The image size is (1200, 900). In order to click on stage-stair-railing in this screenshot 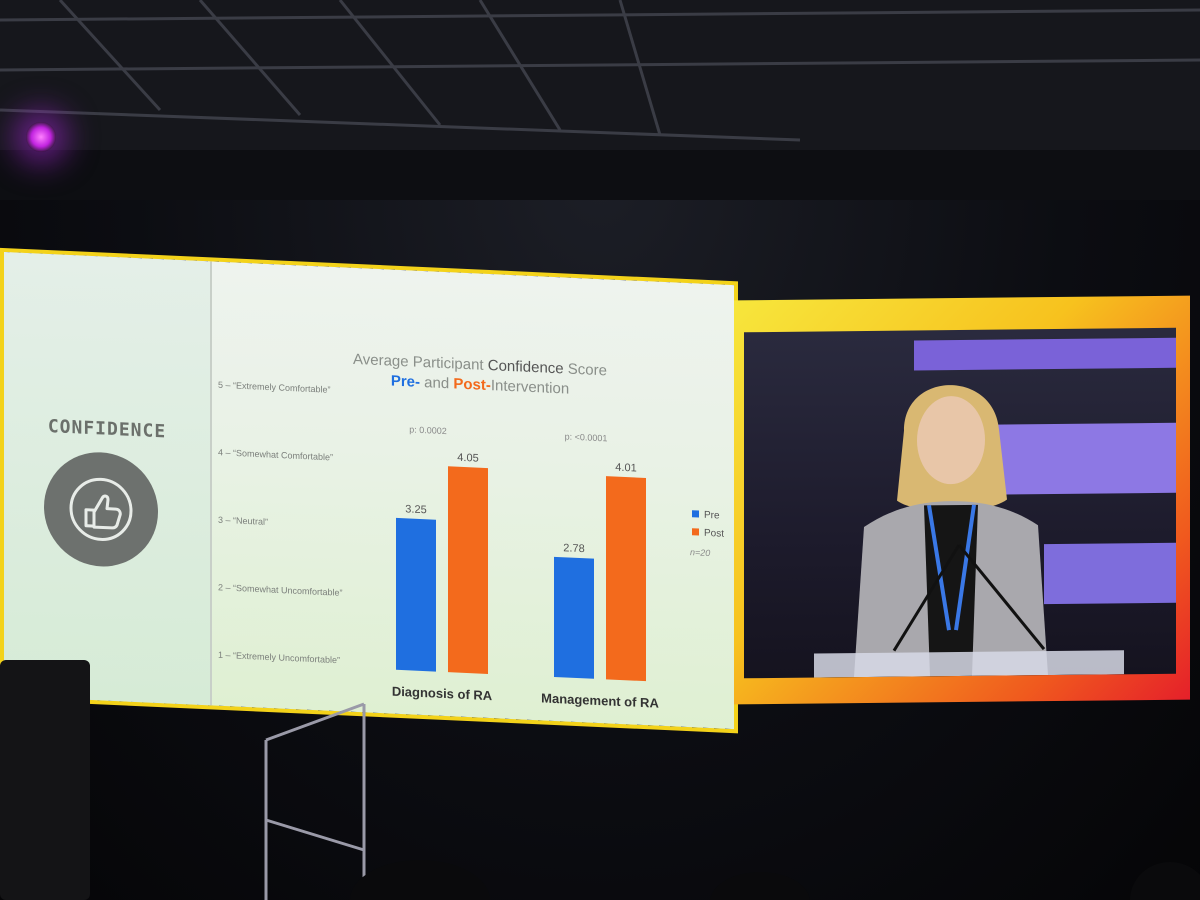, I will do `click(315, 801)`.